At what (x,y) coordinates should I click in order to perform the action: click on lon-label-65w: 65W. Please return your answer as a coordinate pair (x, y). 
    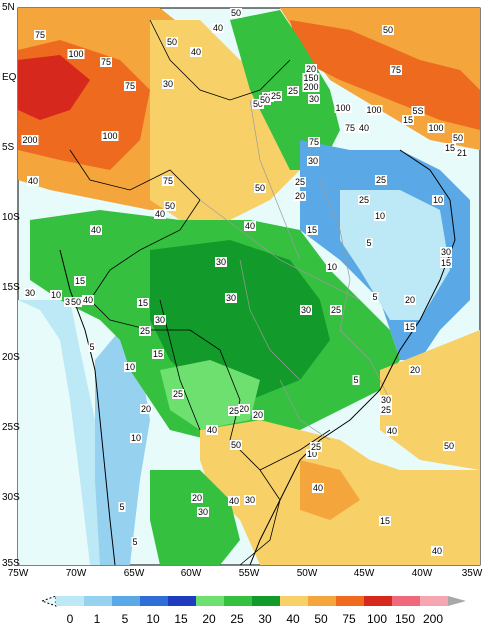
    Looking at the image, I should click on (134, 573).